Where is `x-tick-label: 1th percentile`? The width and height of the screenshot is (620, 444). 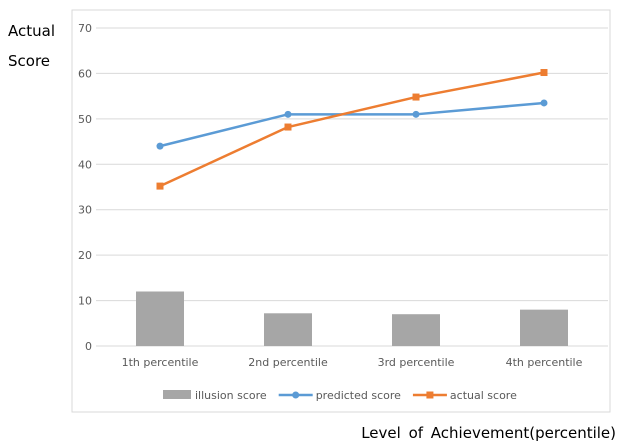 x-tick-label: 1th percentile is located at coordinates (160, 362).